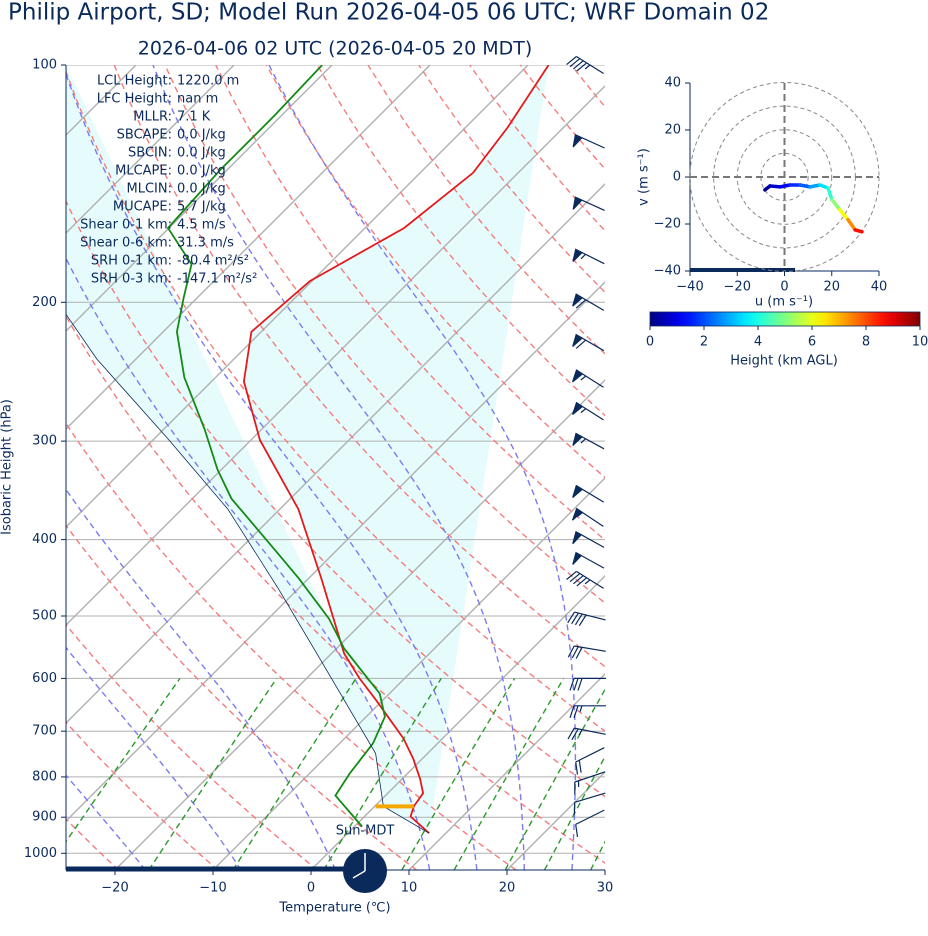 Image resolution: width=928 pixels, height=936 pixels. Describe the element at coordinates (785, 319) in the screenshot. I see `colorbar` at that location.